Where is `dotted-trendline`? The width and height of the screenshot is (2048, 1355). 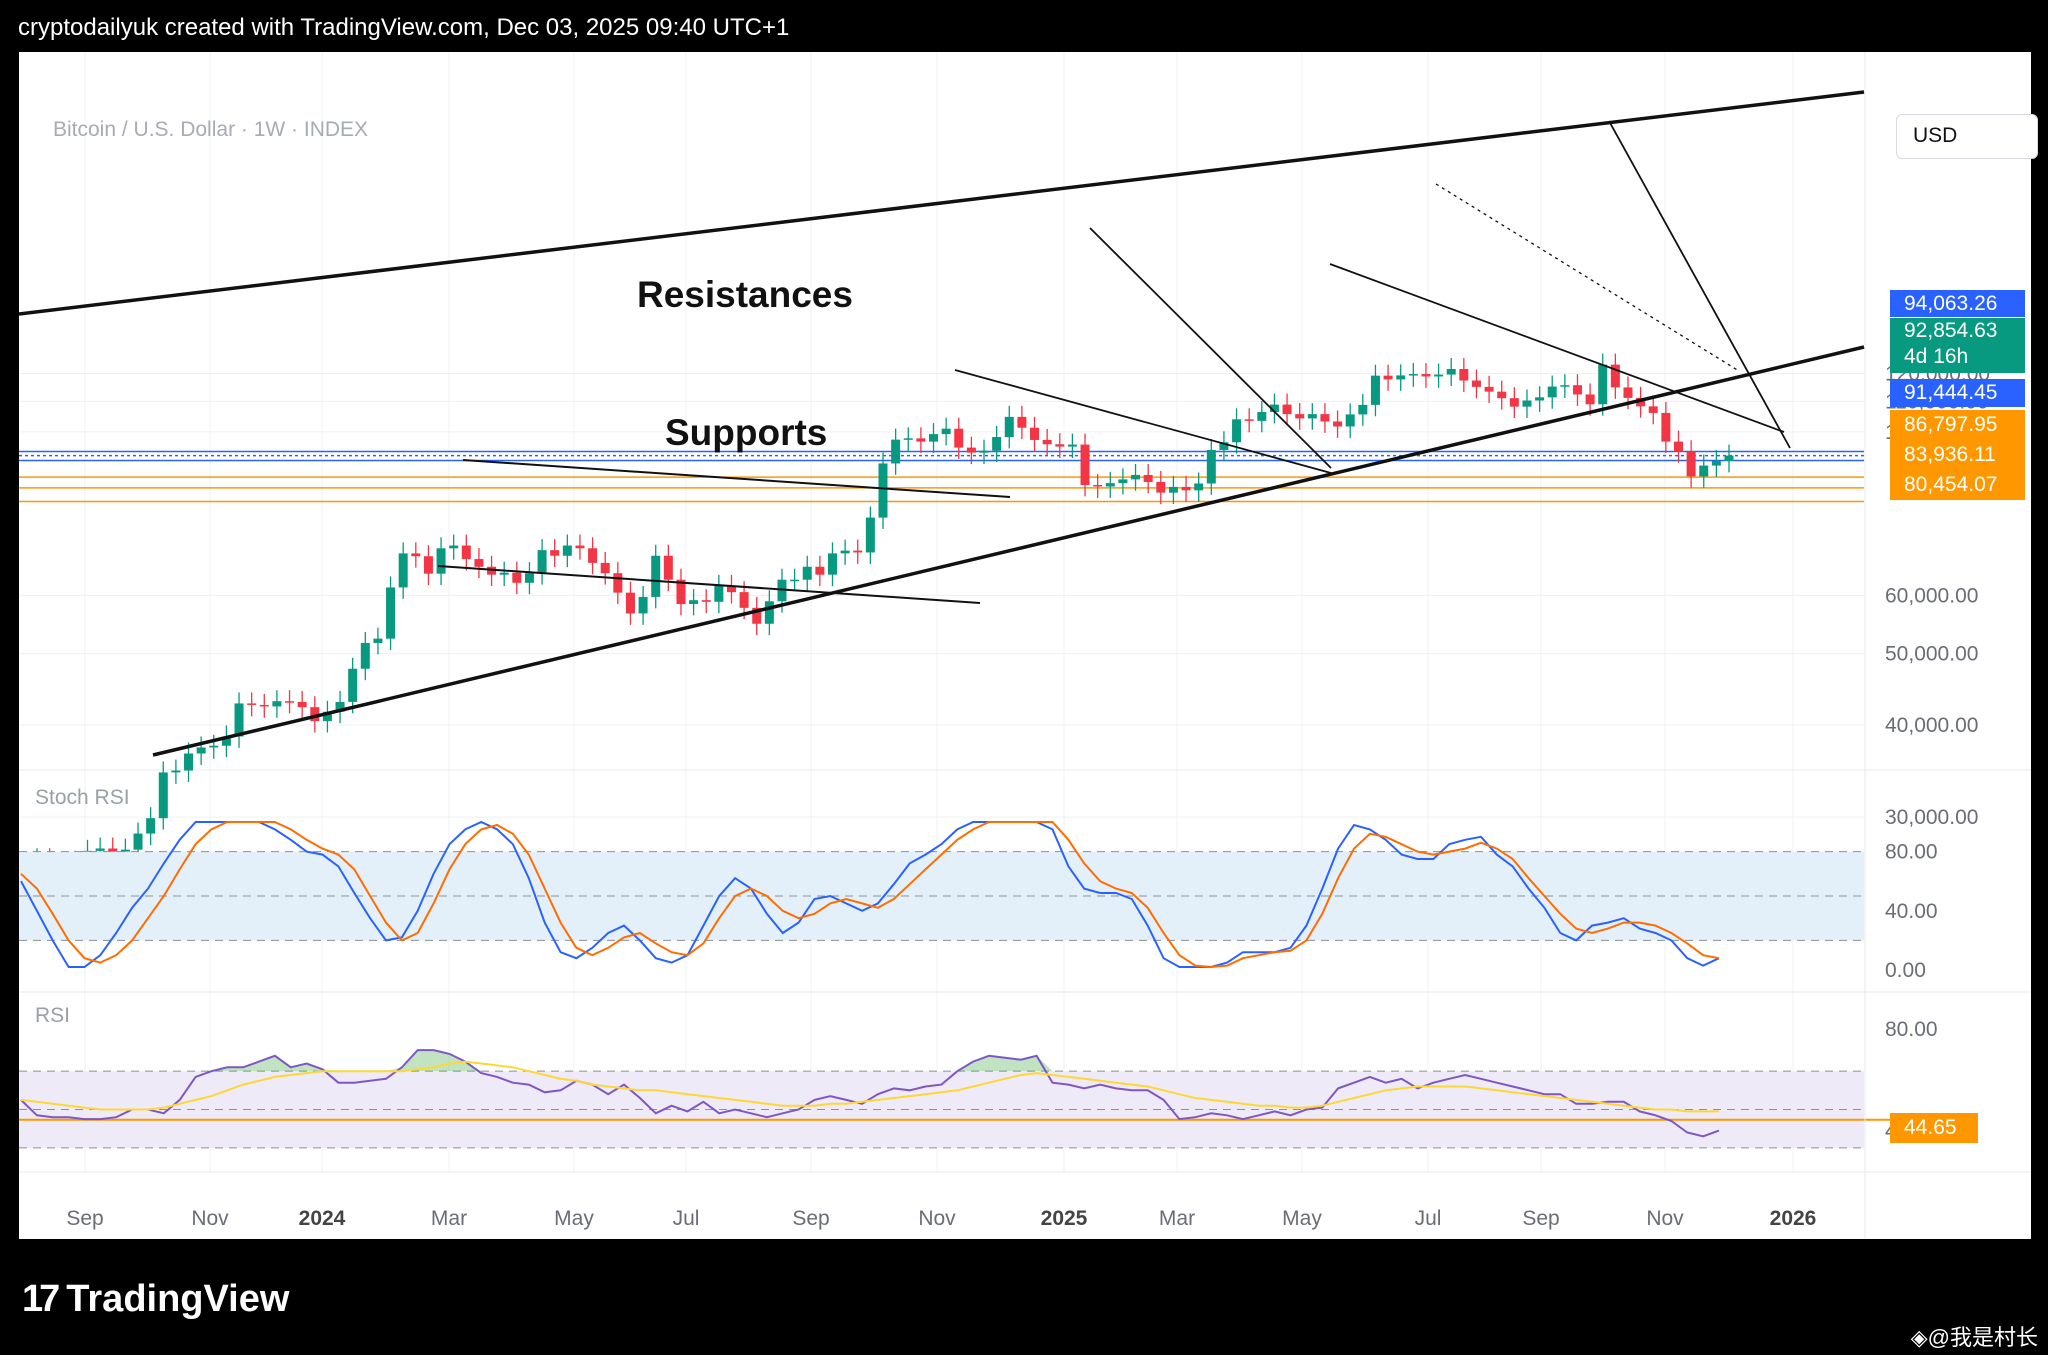
dotted-trendline is located at coordinates (1587, 277).